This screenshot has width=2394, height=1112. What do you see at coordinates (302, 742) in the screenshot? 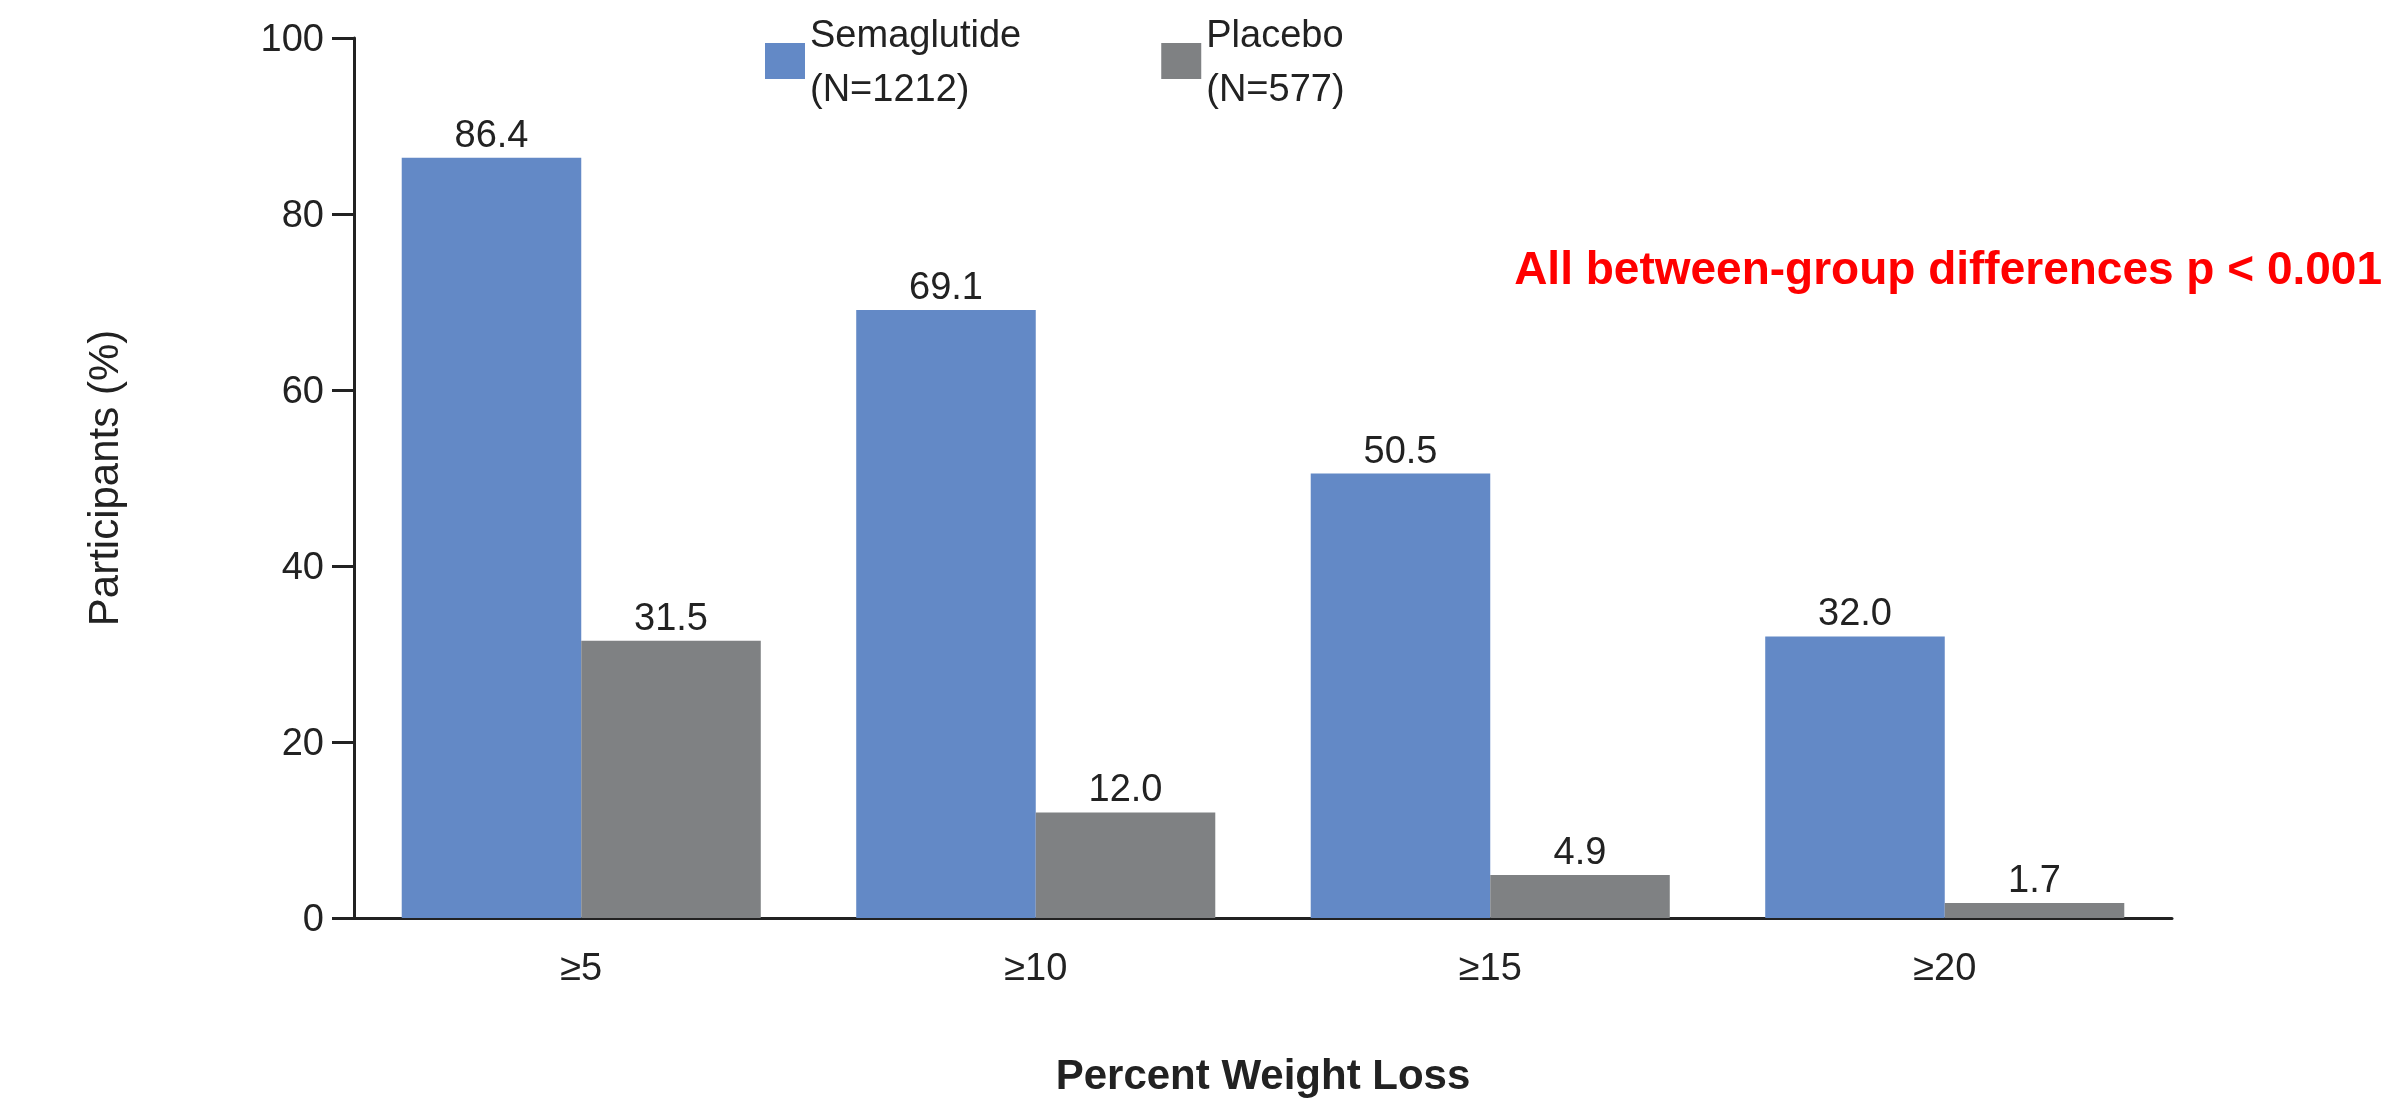
I see `y-tick-label: 20` at bounding box center [302, 742].